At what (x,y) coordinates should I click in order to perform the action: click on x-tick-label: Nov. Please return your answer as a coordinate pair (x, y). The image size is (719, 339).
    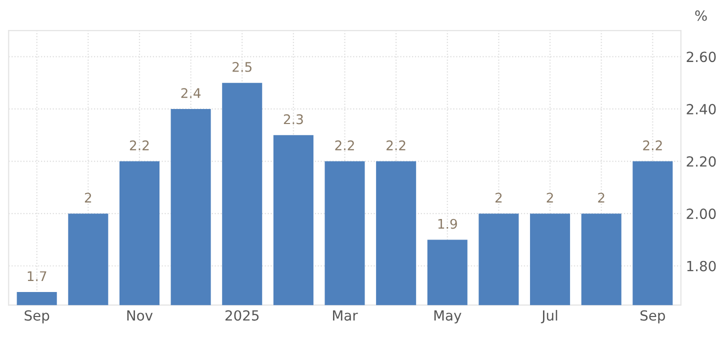
    Looking at the image, I should click on (140, 315).